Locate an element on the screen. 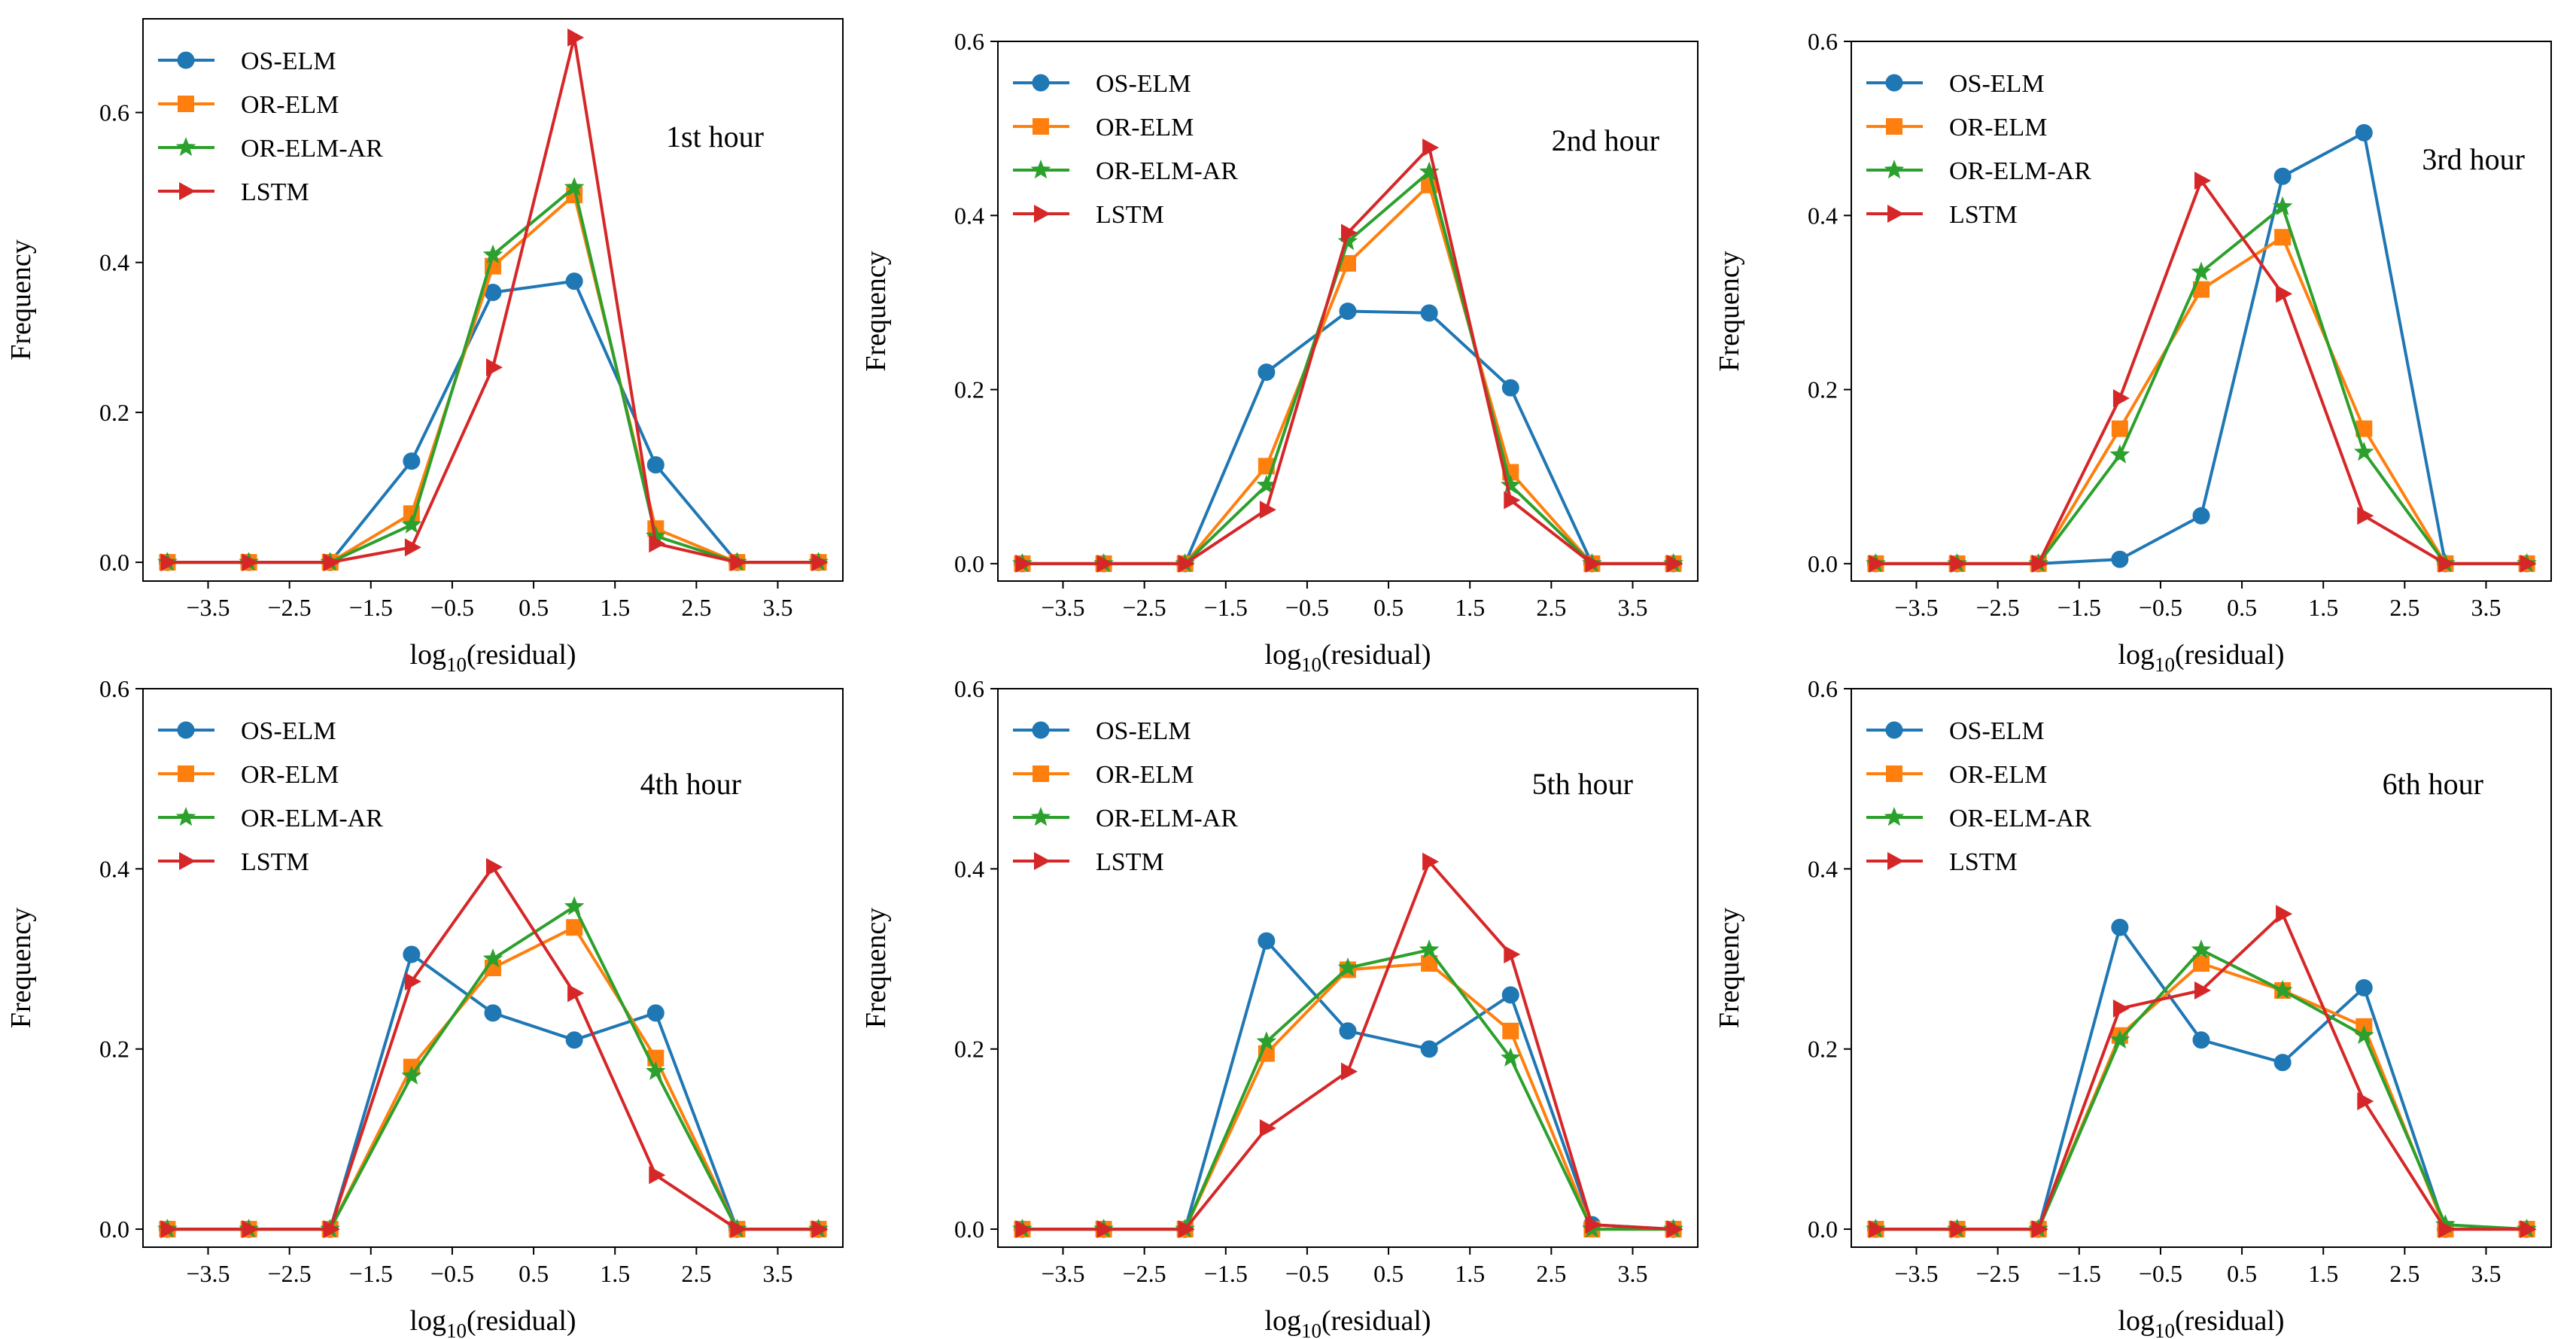  legend: OS-ELM OR-ELM OR-ELM-AR LSTM is located at coordinates (1125, 796).